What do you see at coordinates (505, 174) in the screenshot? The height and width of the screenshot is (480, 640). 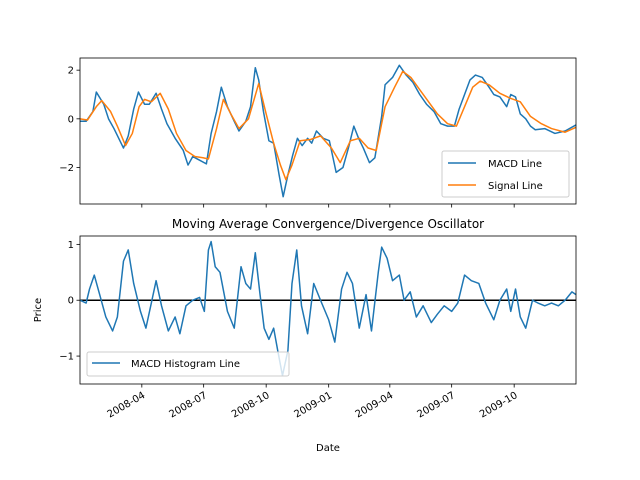 I see `p0-legend: MACD Line Signal Line` at bounding box center [505, 174].